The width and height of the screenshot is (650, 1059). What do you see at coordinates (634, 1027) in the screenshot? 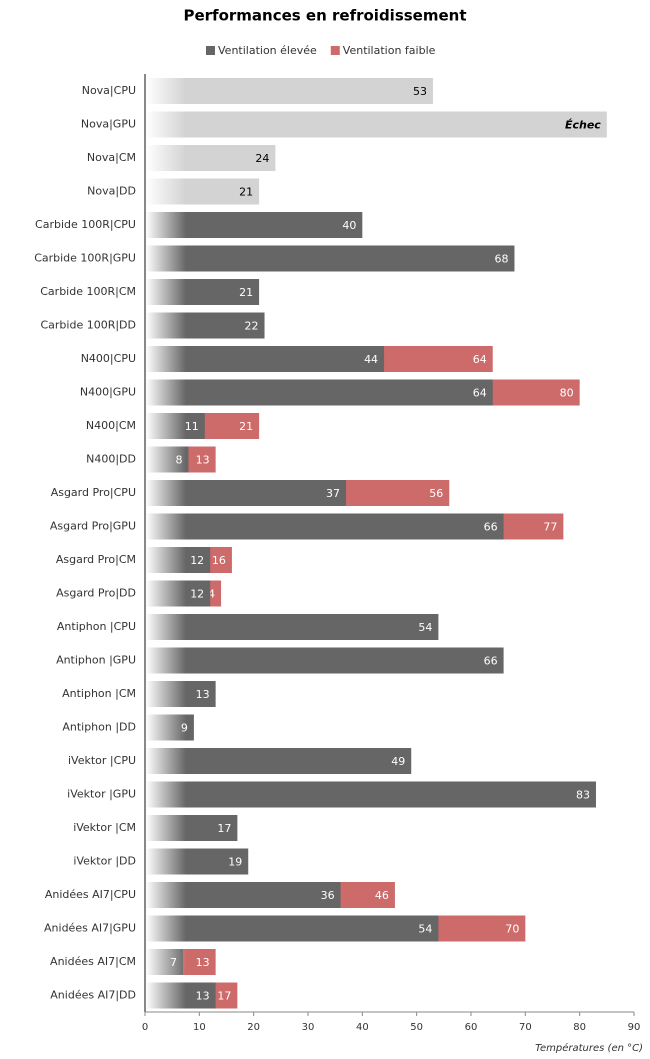
I see `x-tick-label: 90` at bounding box center [634, 1027].